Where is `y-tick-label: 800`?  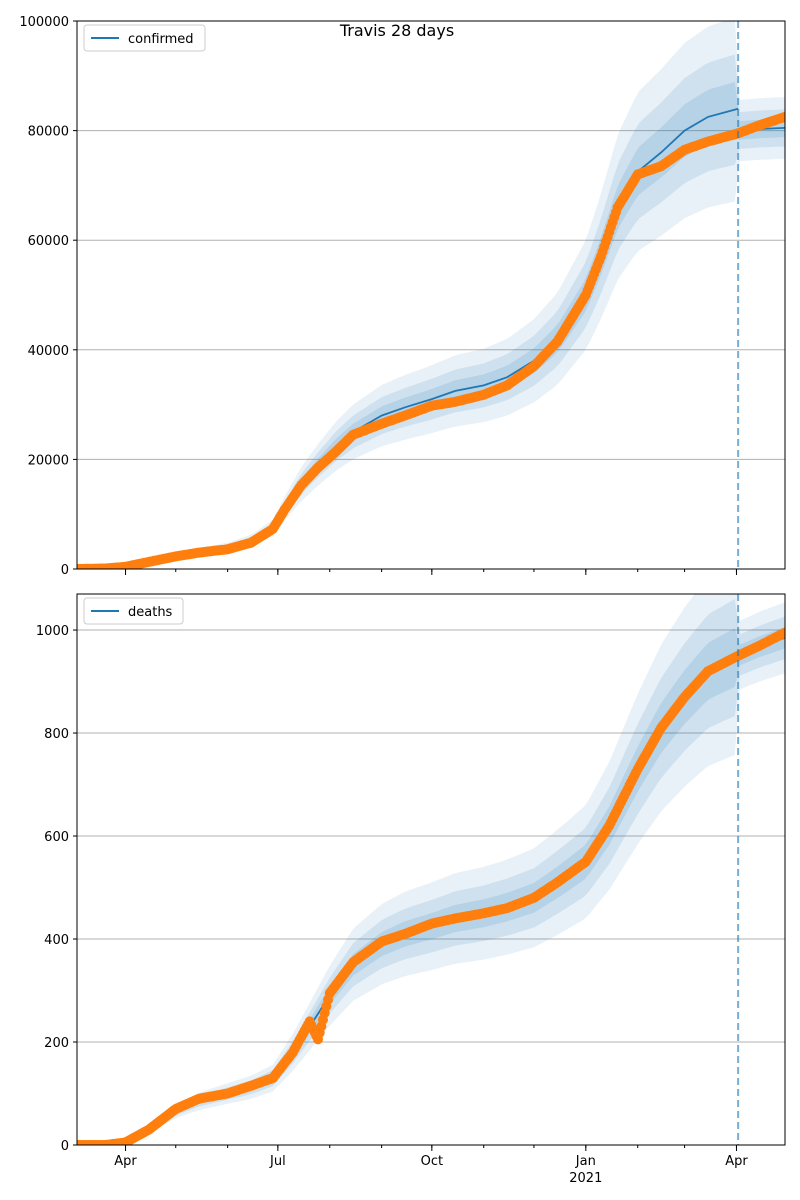
y-tick-label: 800 is located at coordinates (56, 734).